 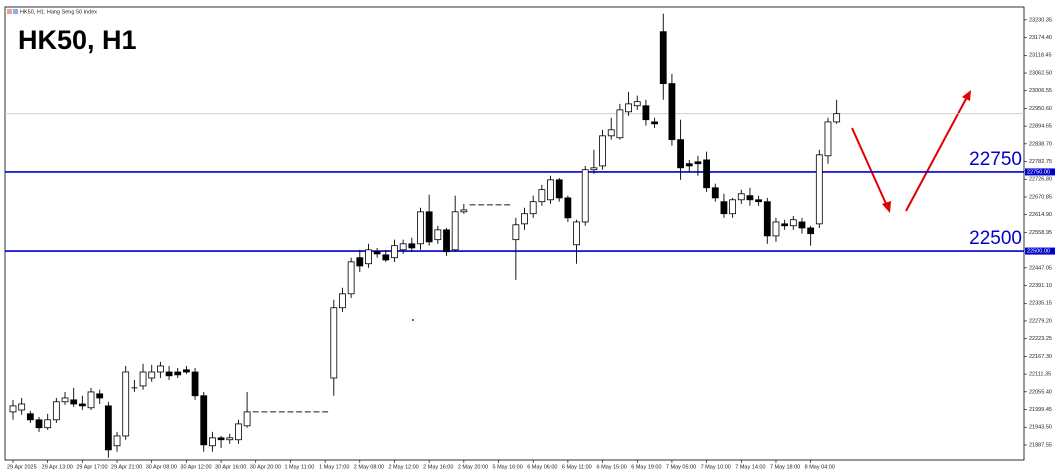 I want to click on x-tick-label: 7 May 18:00, so click(x=785, y=467).